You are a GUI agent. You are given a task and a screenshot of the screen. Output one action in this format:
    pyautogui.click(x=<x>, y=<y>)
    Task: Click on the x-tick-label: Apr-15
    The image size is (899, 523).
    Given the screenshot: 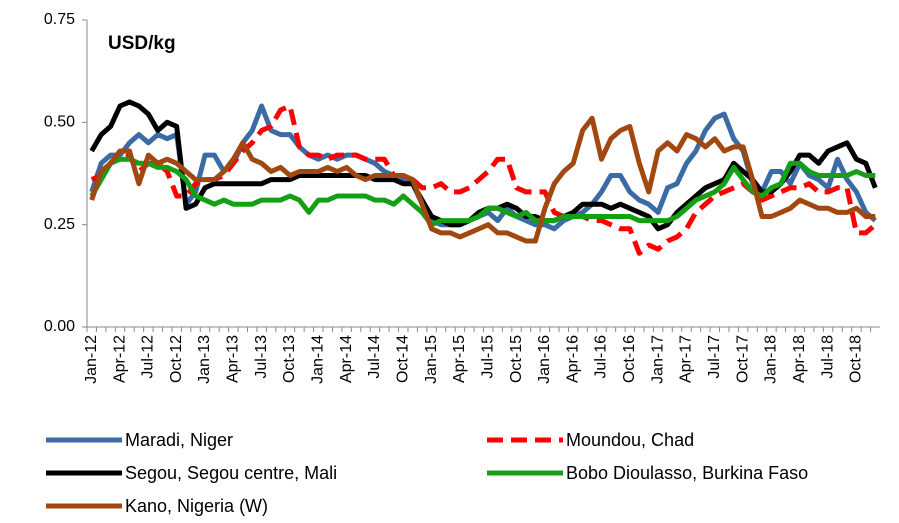 What is the action you would take?
    pyautogui.click(x=459, y=359)
    